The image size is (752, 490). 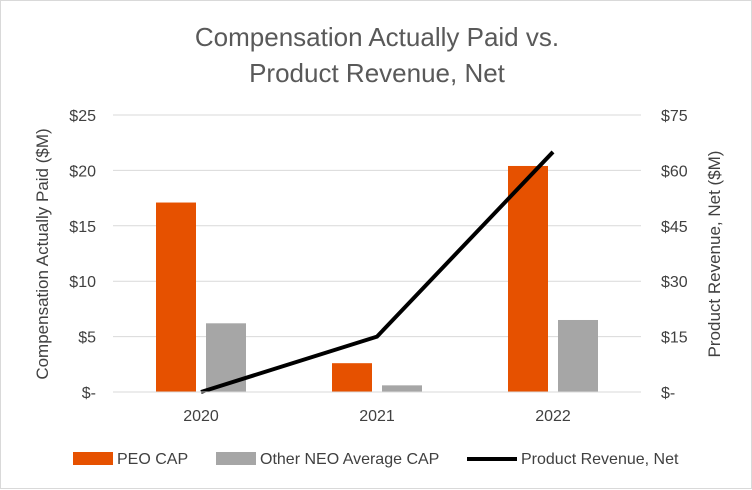 What do you see at coordinates (714, 254) in the screenshot?
I see `y-axis-right-label: Product Revenue, Net ($M)` at bounding box center [714, 254].